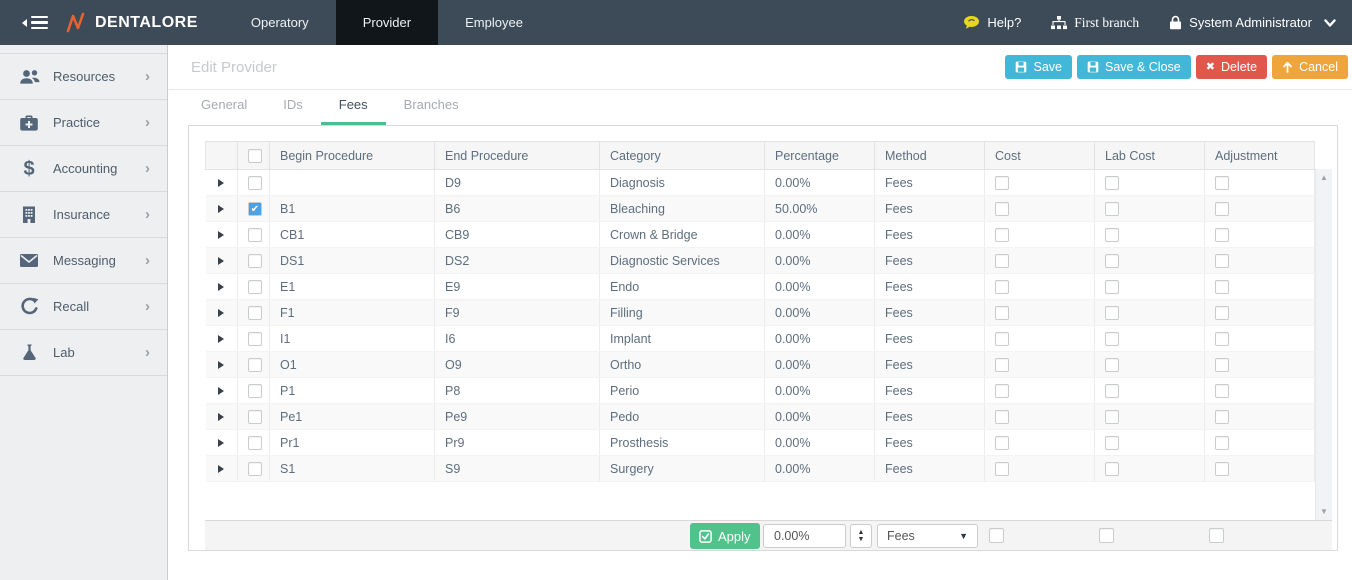 The image size is (1352, 580). Describe the element at coordinates (517, 155) in the screenshot. I see `column-header-end-procedure: End Procedure` at that location.